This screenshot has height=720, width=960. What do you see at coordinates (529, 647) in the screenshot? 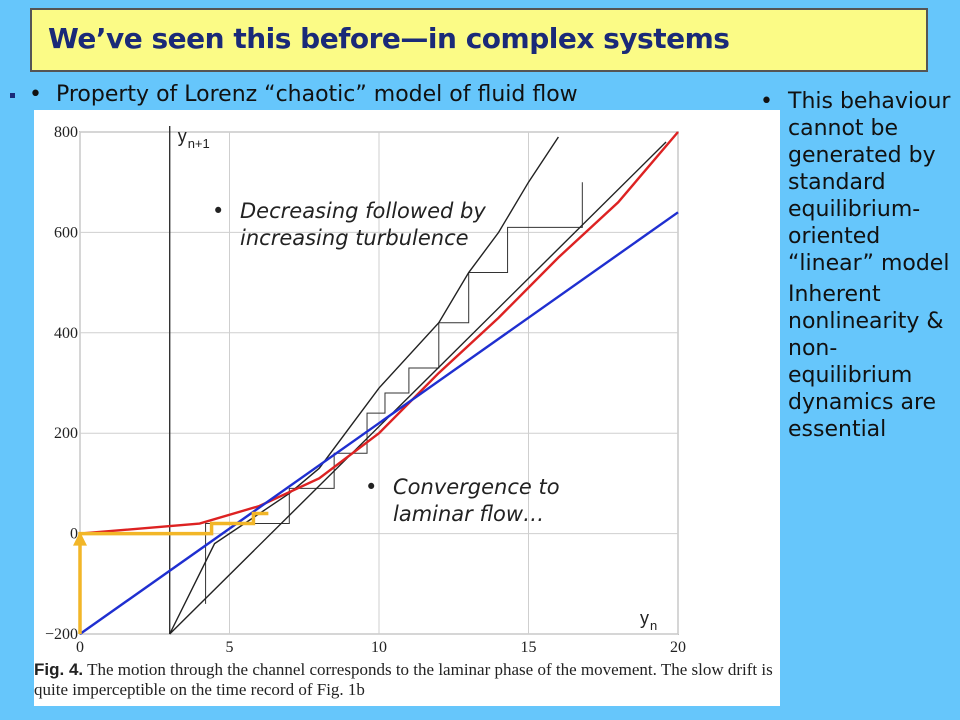
I see `x-tick-label: 15` at bounding box center [529, 647].